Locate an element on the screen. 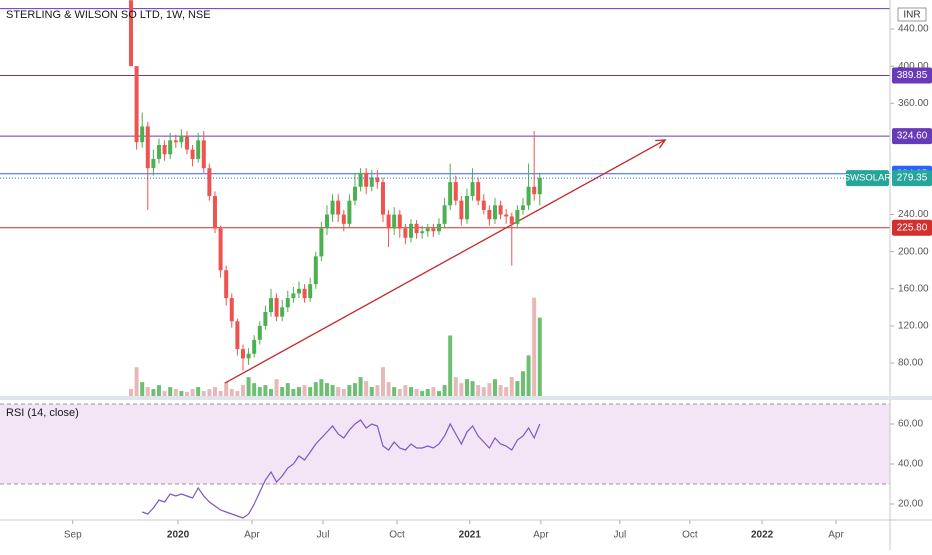 The height and width of the screenshot is (555, 932). x-tick-label: Jul is located at coordinates (323, 535).